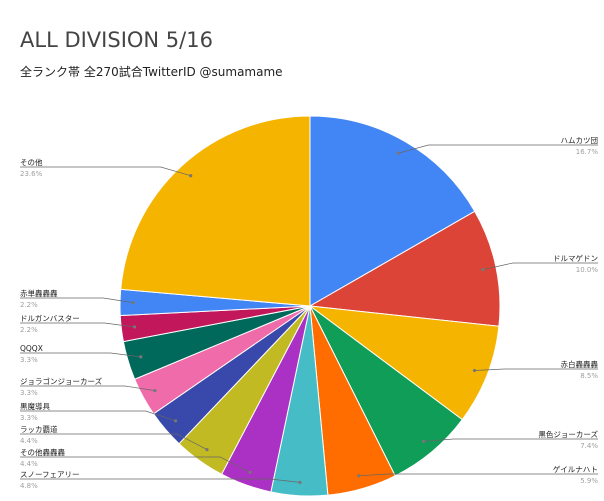 The width and height of the screenshot is (604, 501). I want to click on slice-percent-label: 8.5%, so click(589, 376).